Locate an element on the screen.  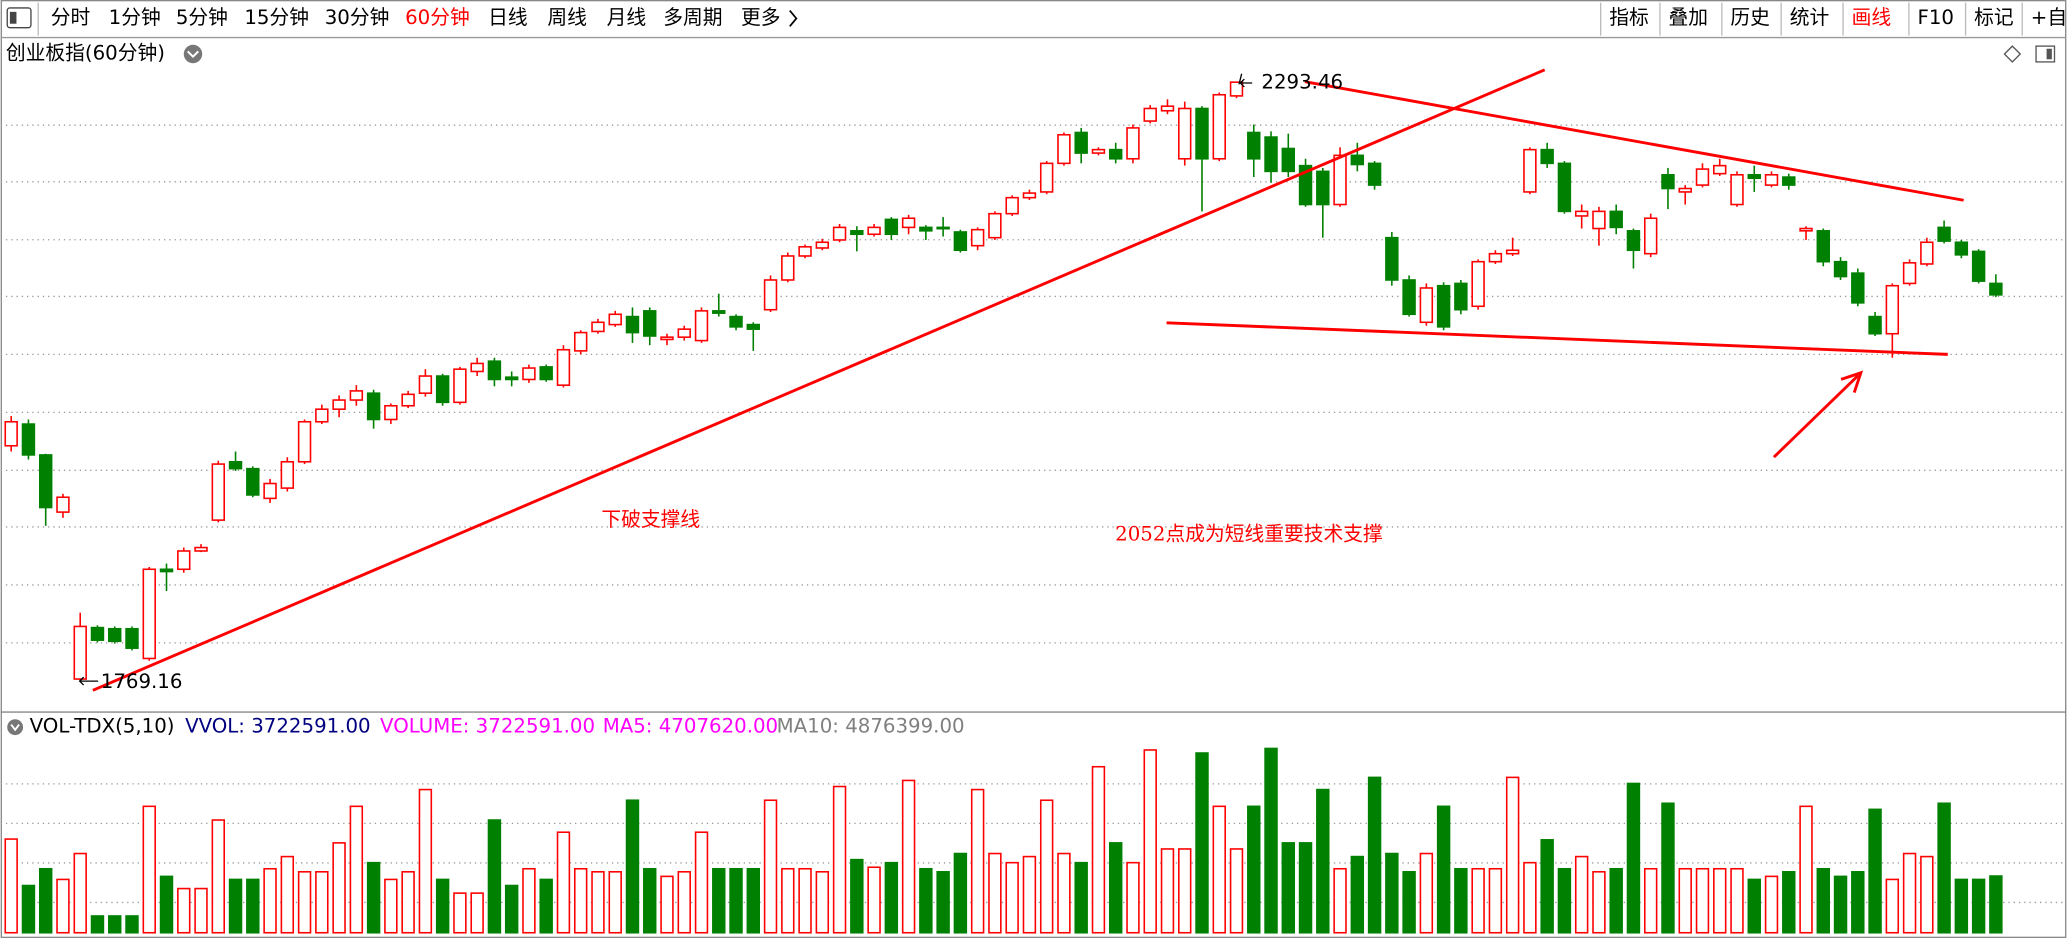
tool-button: 画线 is located at coordinates (1872, 17).